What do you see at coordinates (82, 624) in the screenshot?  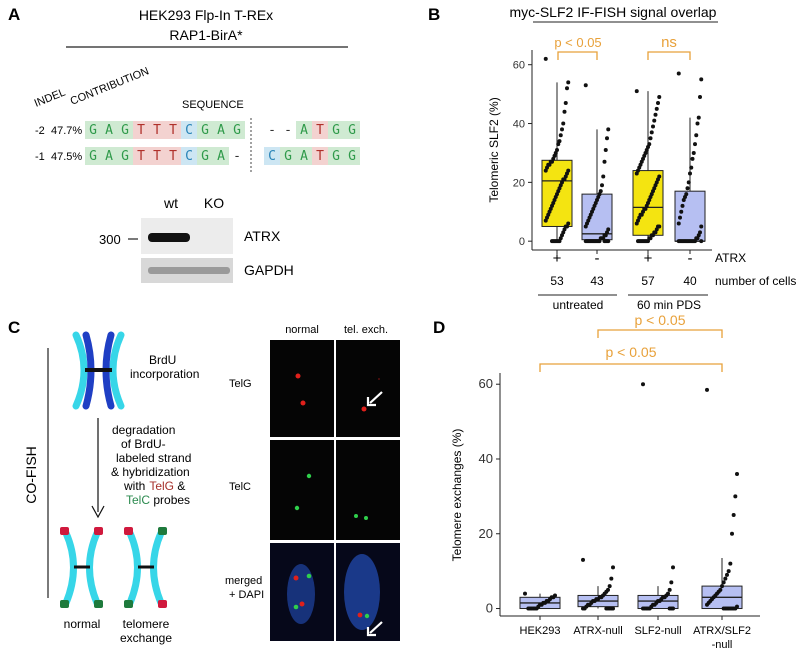 I see `label-normal: normal` at bounding box center [82, 624].